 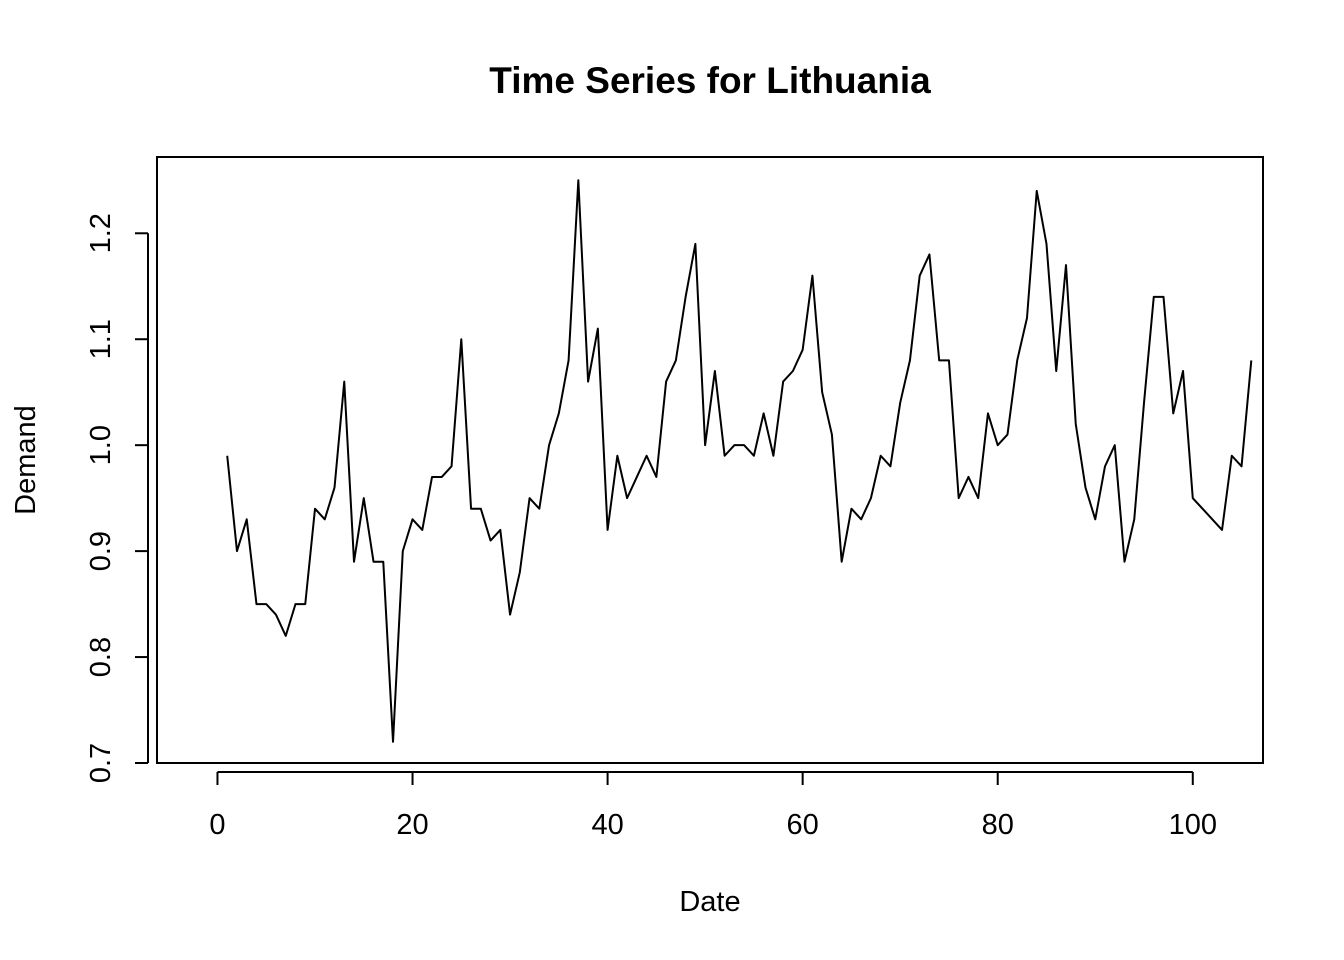 I want to click on x-axis-label: Date, so click(x=709, y=902).